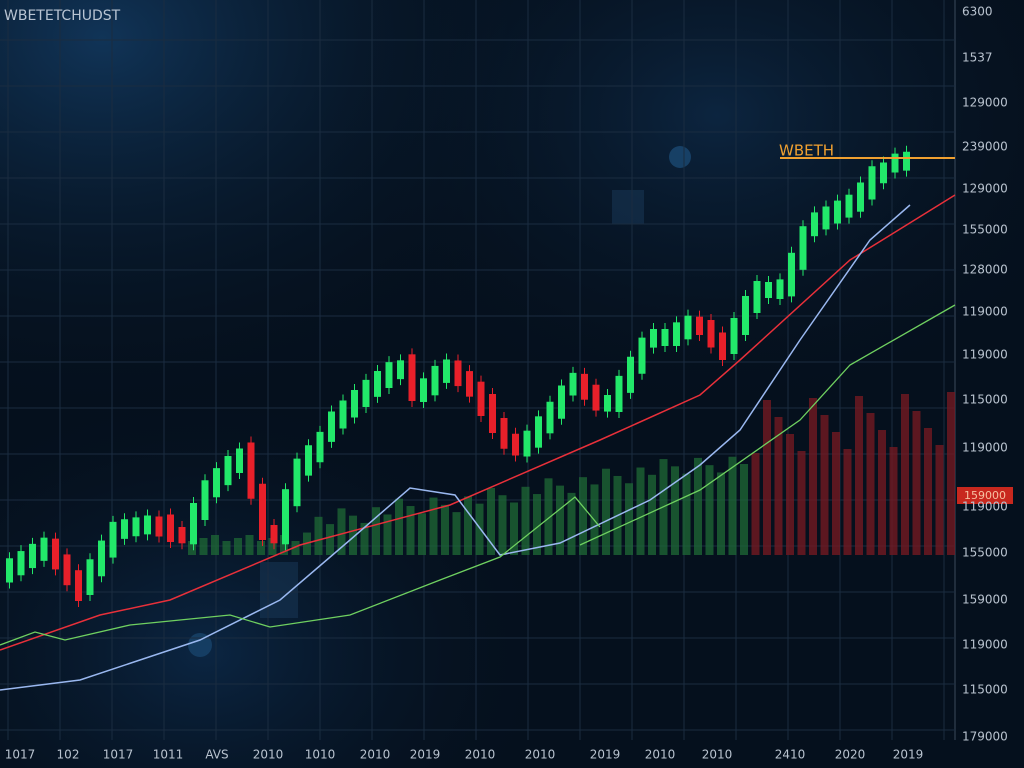 This screenshot has width=1024, height=768. What do you see at coordinates (977, 58) in the screenshot?
I see `y-tick-label: 1537` at bounding box center [977, 58].